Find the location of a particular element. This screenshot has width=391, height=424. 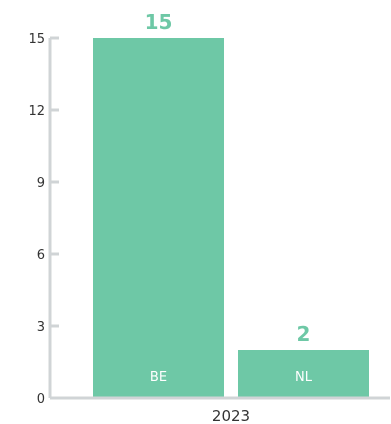

y-tick-label-6: 6 is located at coordinates (41, 255).